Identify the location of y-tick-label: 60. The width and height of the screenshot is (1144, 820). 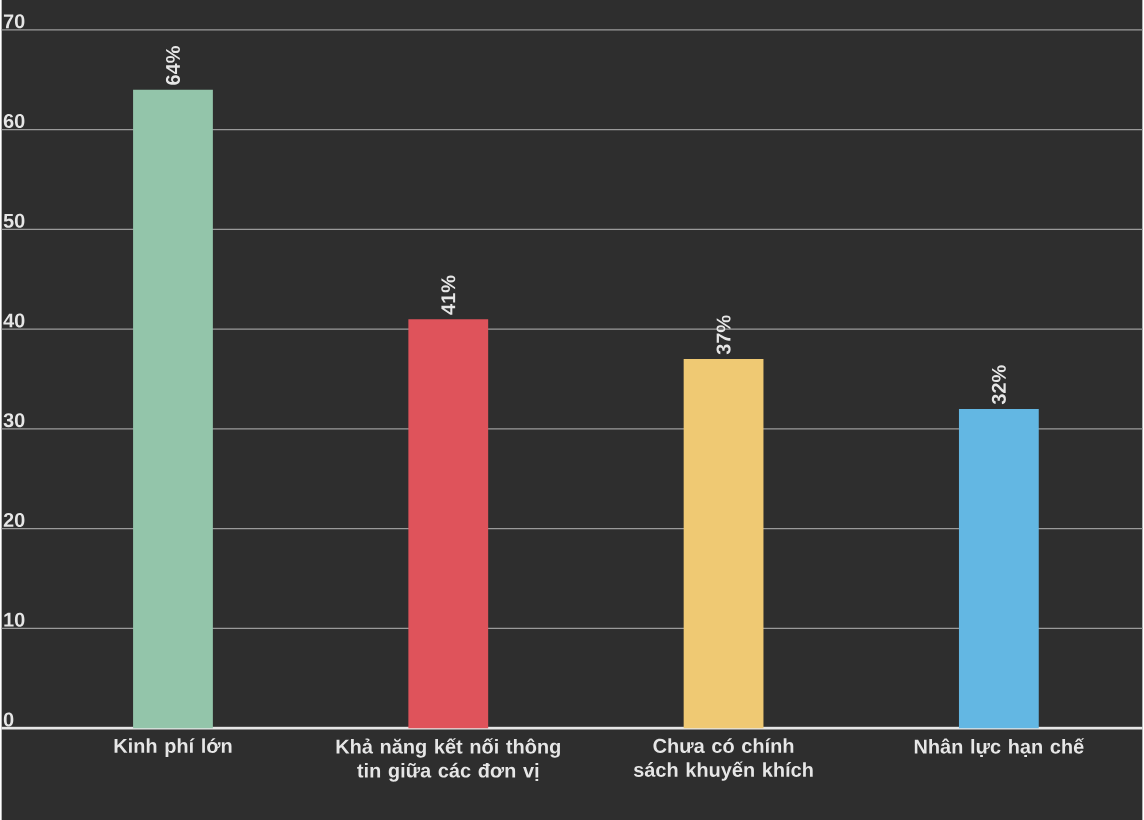
(14, 121).